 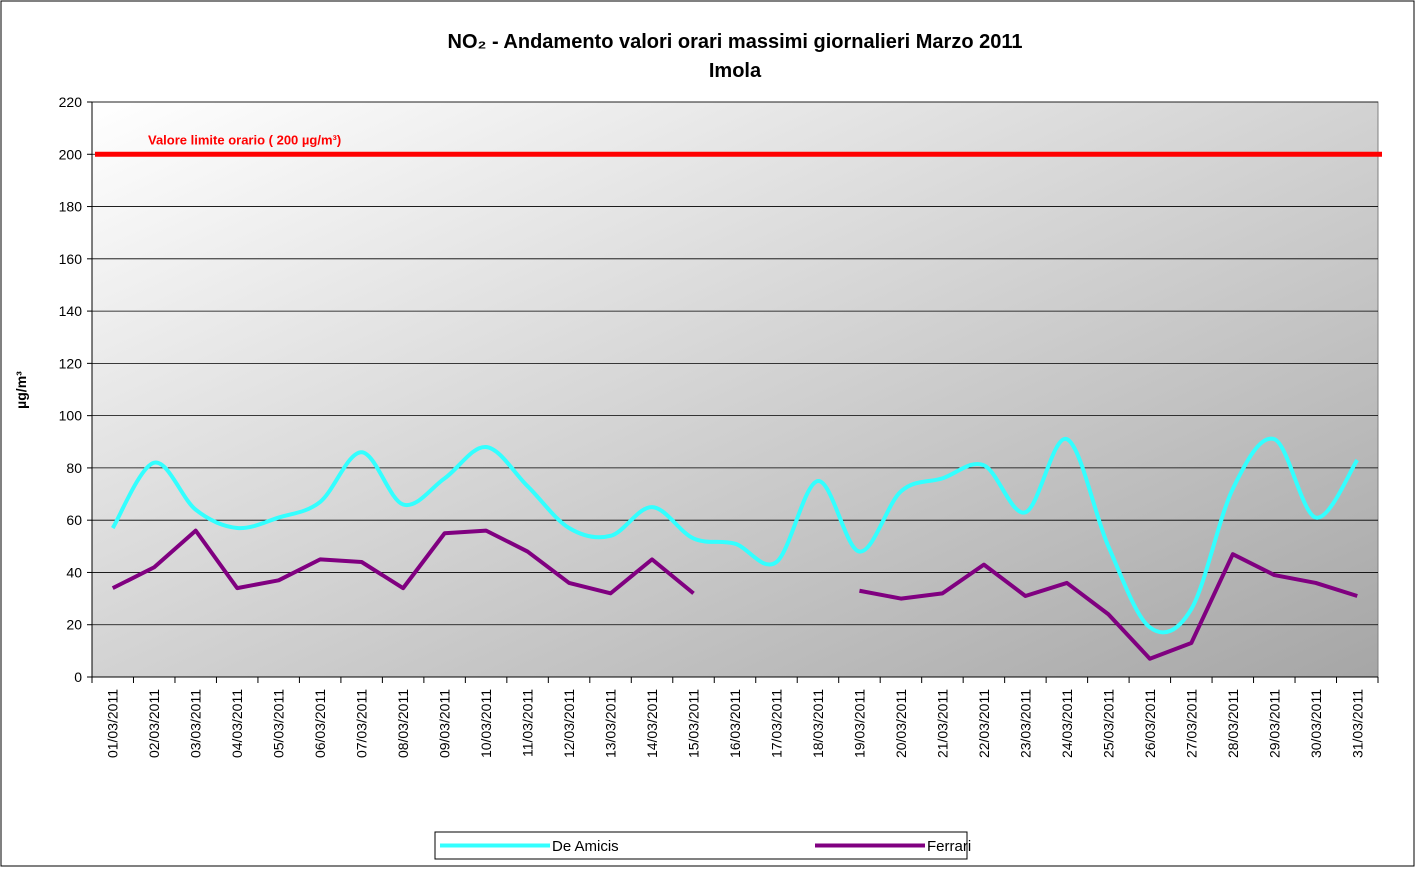 What do you see at coordinates (237, 723) in the screenshot?
I see `x-tick-label: 04/03/2011` at bounding box center [237, 723].